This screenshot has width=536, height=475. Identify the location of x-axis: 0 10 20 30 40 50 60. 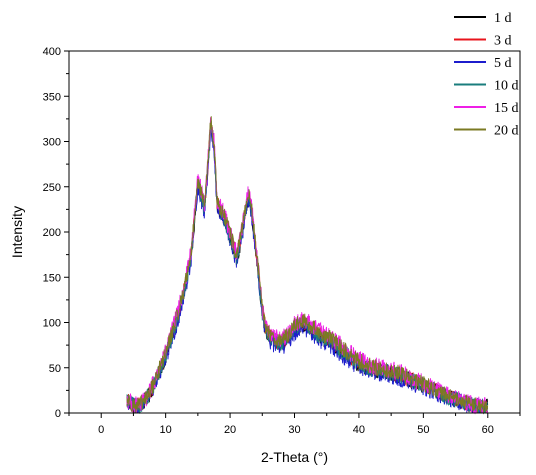
(294, 424).